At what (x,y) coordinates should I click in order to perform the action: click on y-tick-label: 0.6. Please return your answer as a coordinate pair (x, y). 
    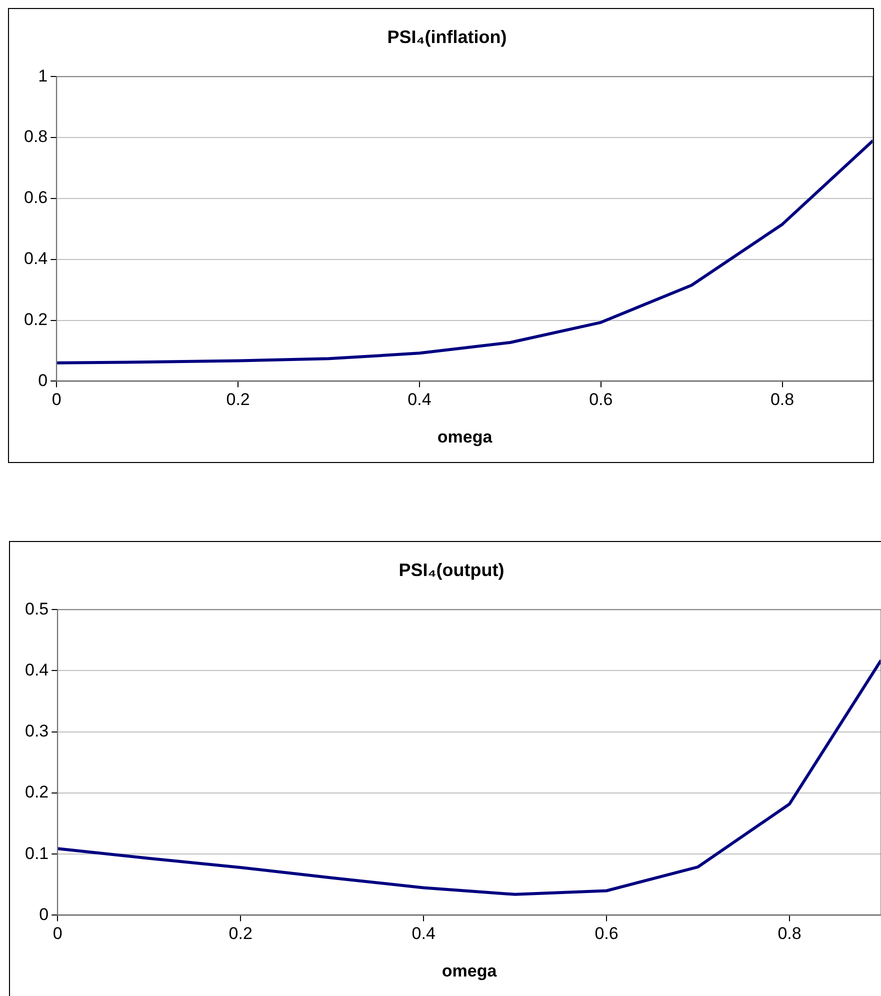
    Looking at the image, I should click on (36, 198).